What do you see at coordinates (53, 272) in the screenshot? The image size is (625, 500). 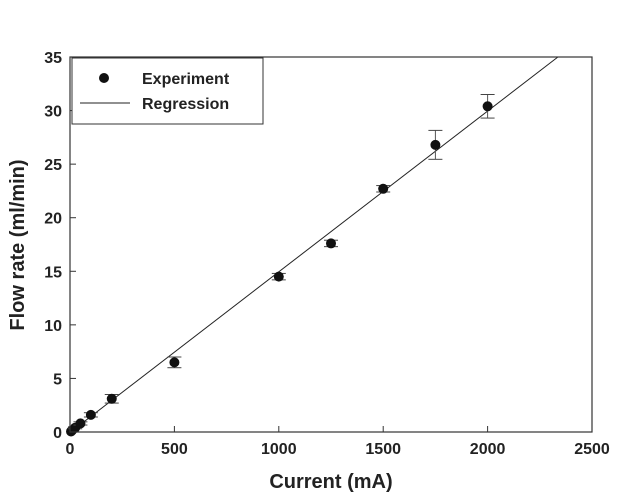 I see `y-tick-label: 15` at bounding box center [53, 272].